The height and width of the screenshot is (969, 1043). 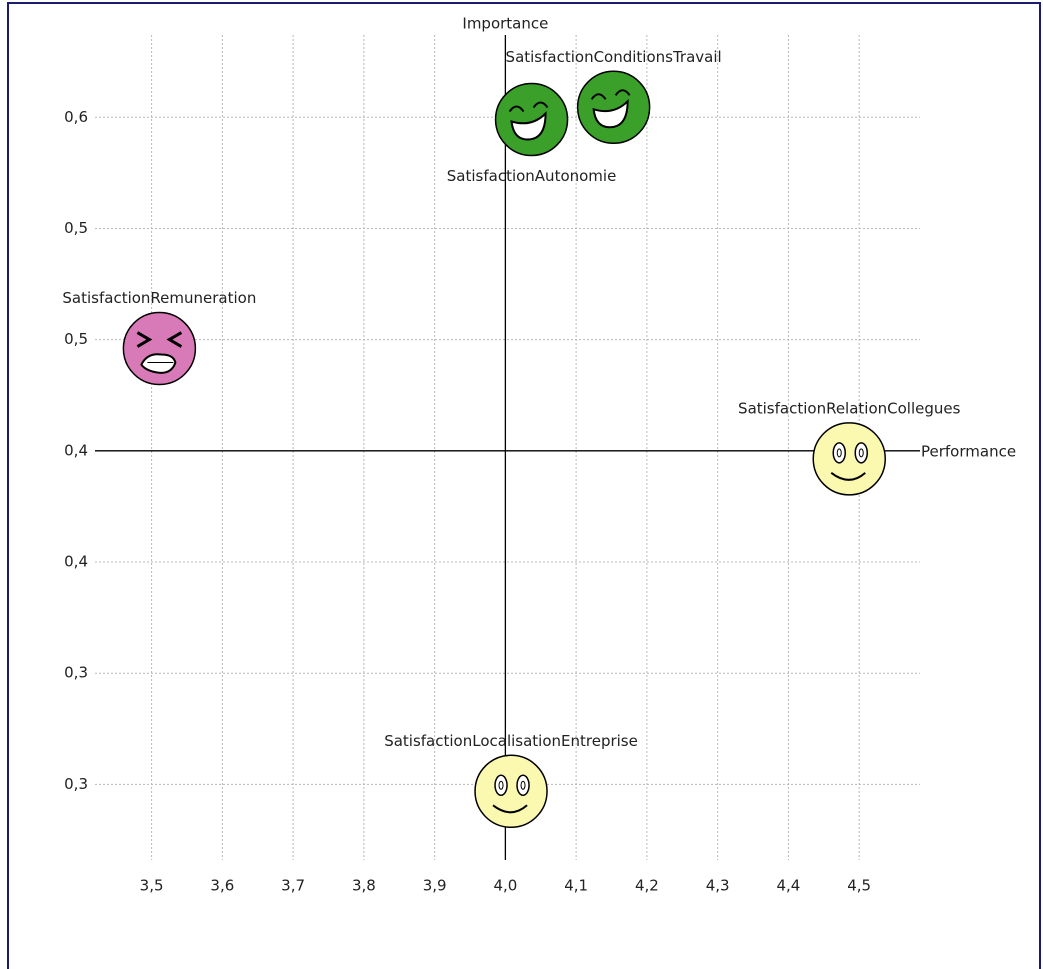 What do you see at coordinates (222, 886) in the screenshot?
I see `x-tick-label: 3,6` at bounding box center [222, 886].